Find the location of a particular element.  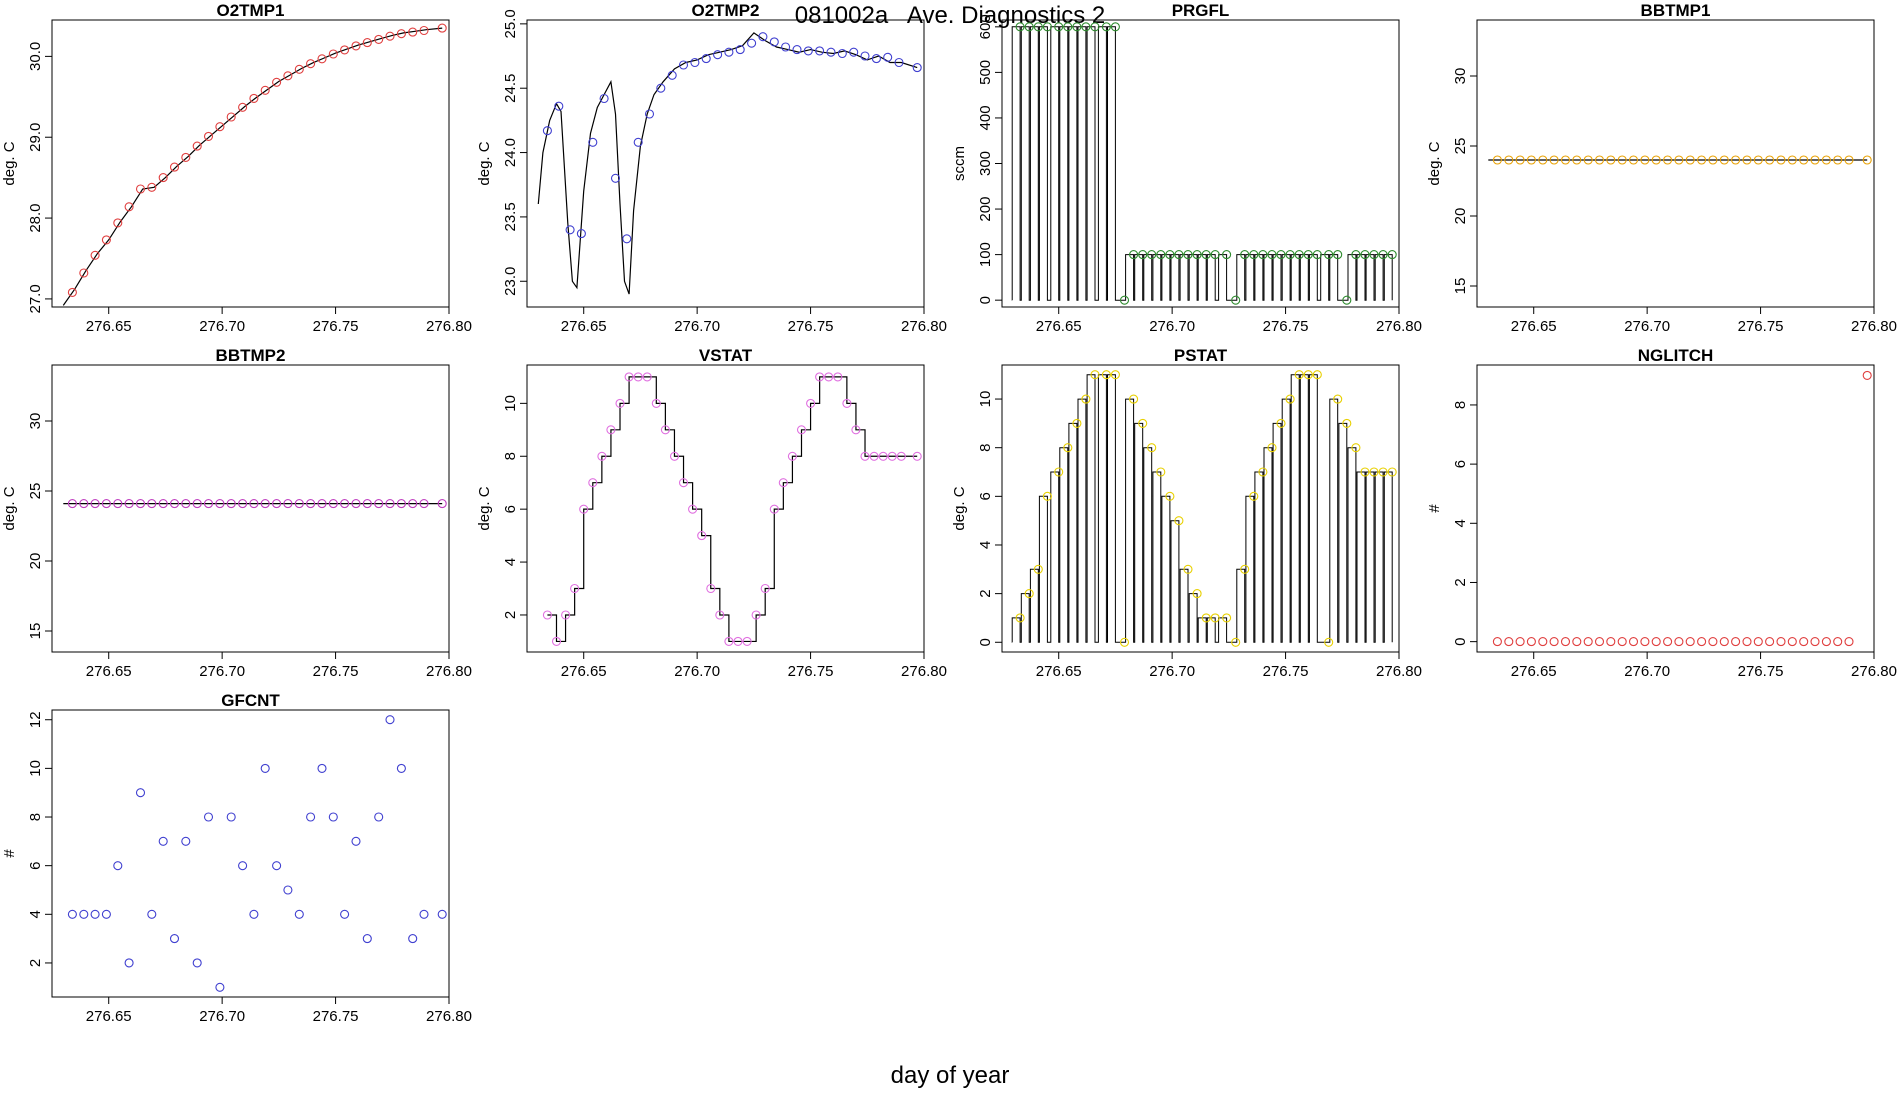

y-tick-label: 15 is located at coordinates (1460, 286).